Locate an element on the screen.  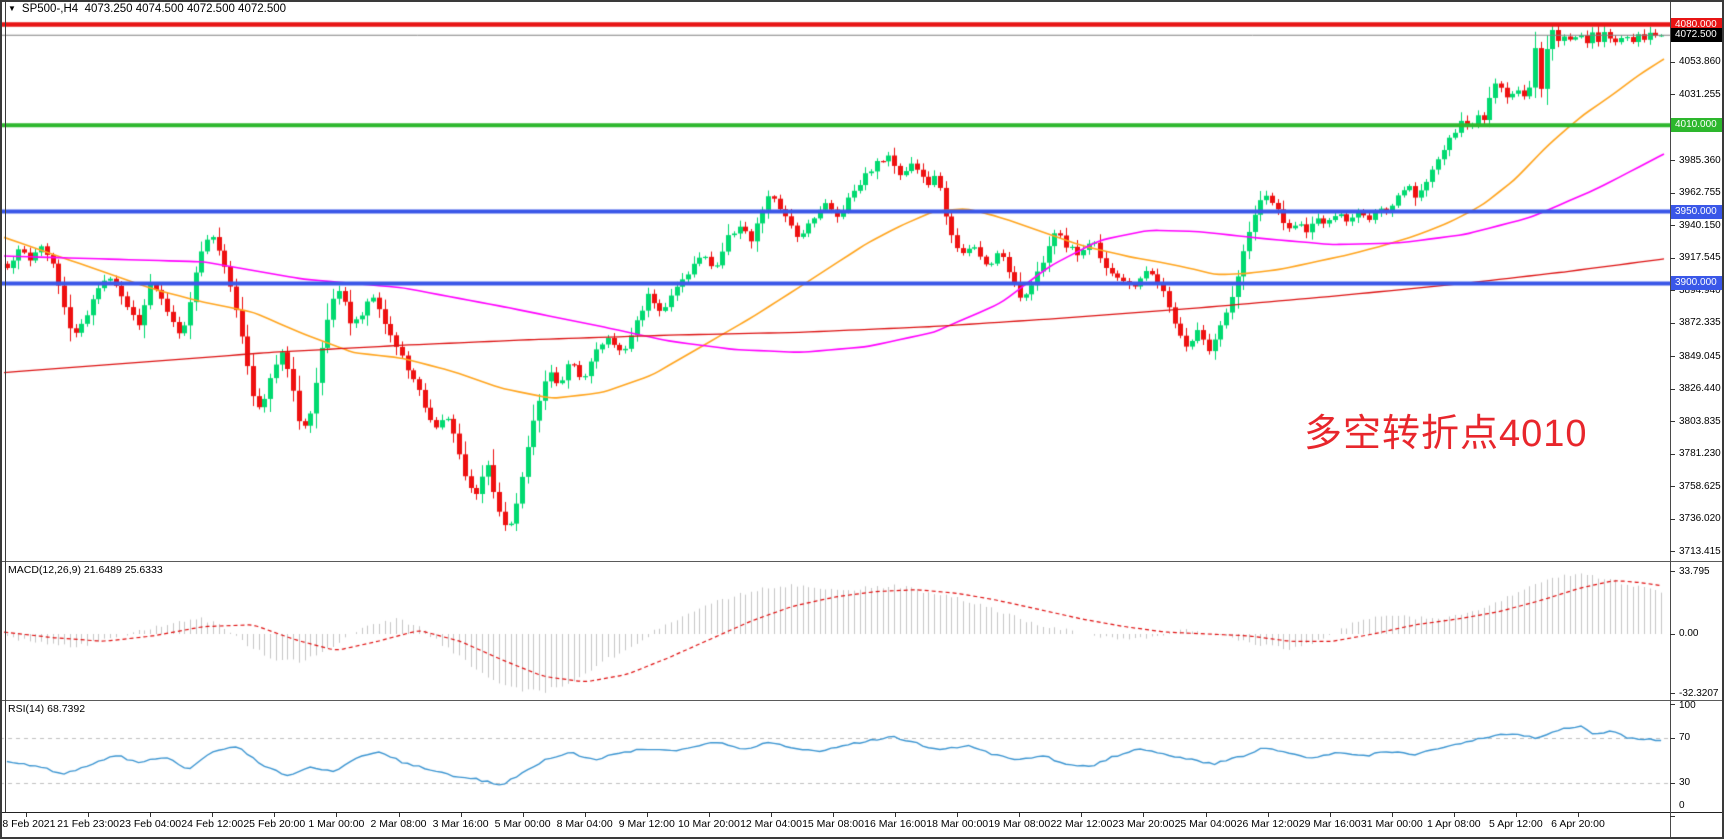
time-axis-label: 9 Mar 12:00 is located at coordinates (646, 824).